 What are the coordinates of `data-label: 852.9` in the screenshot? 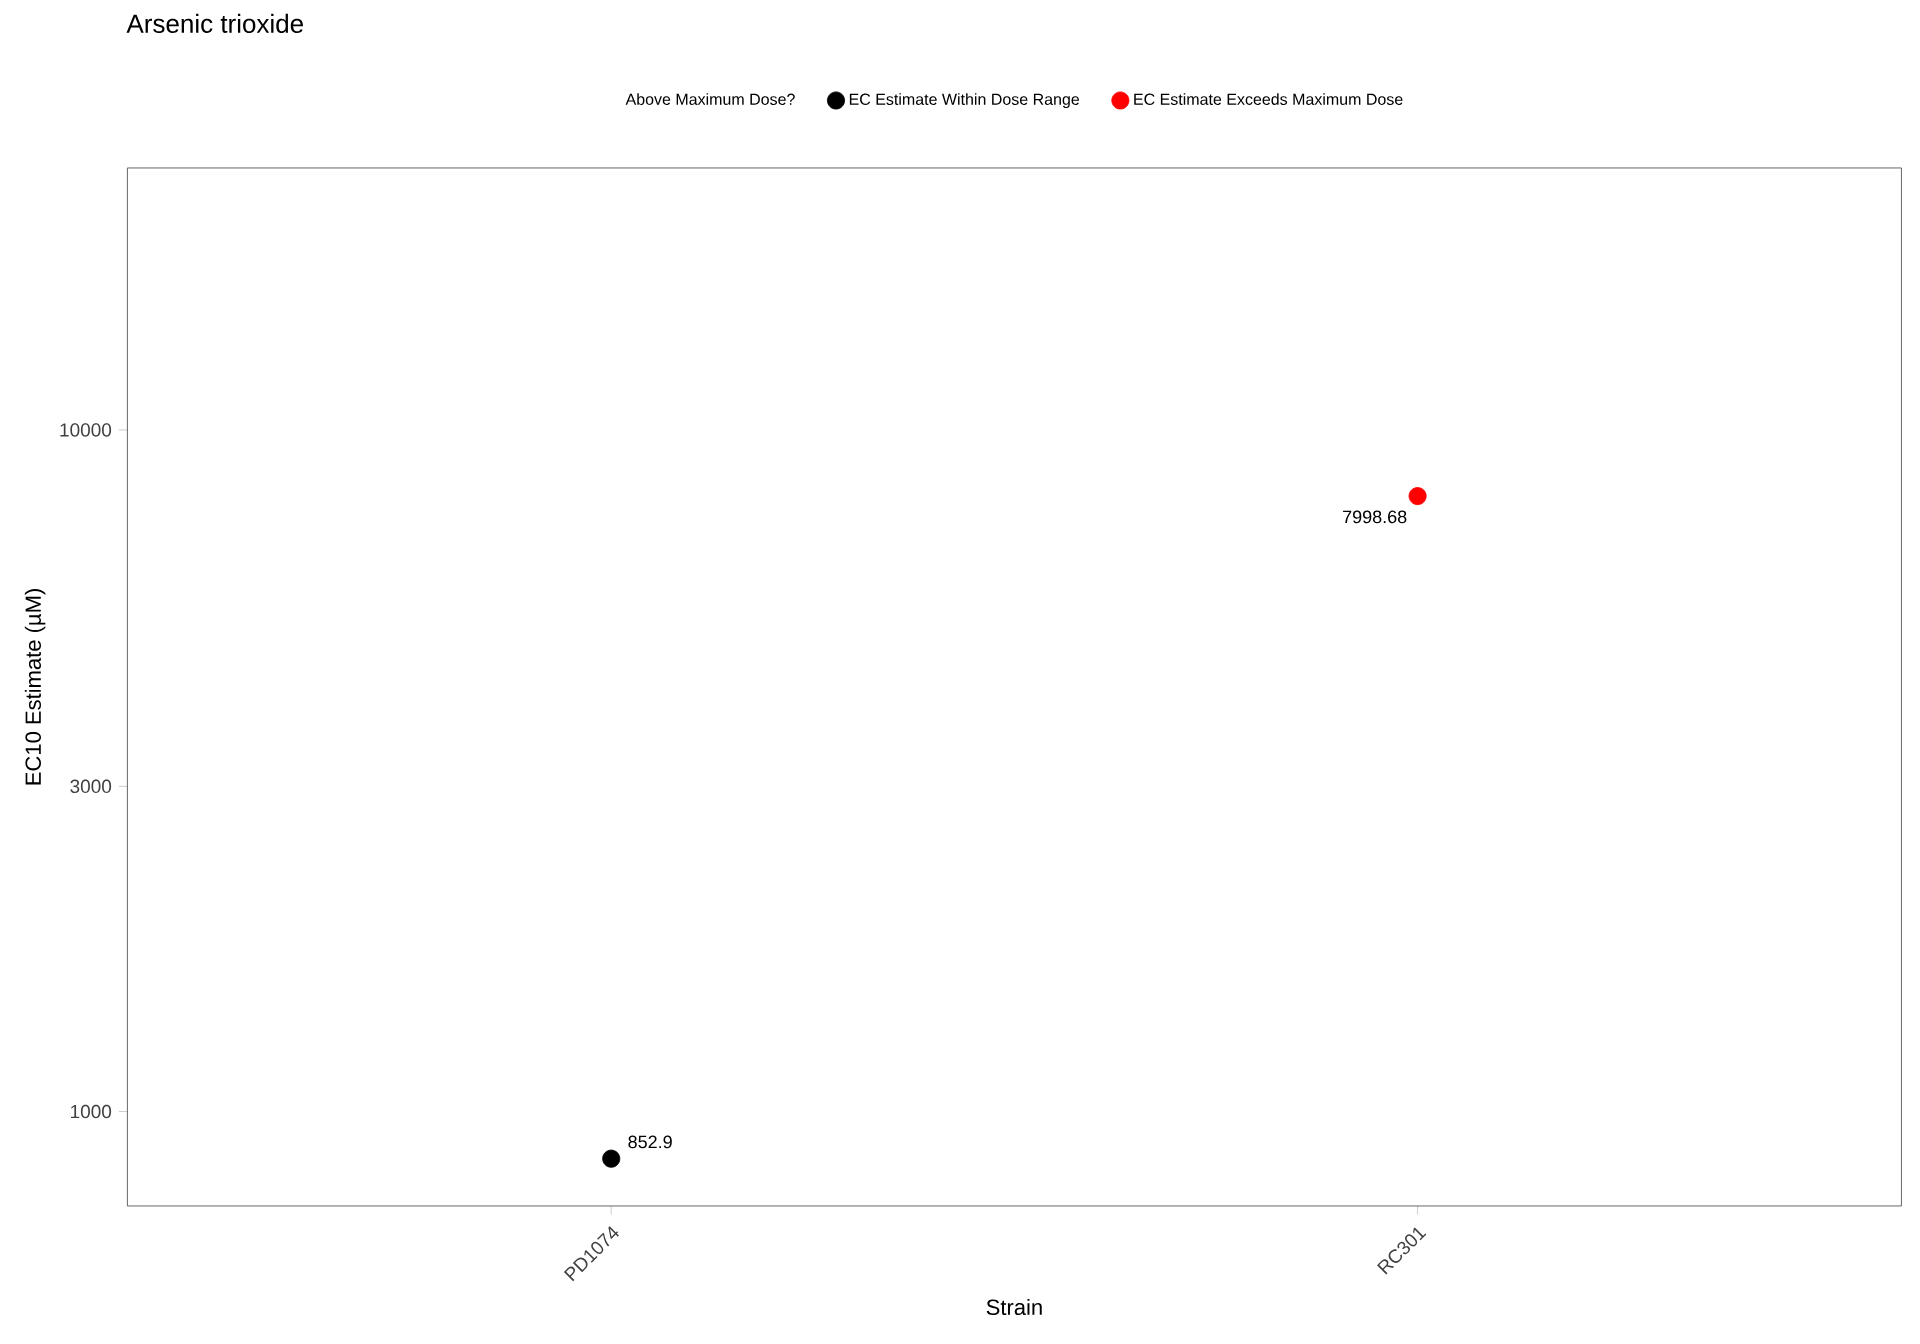 It's located at (650, 1142).